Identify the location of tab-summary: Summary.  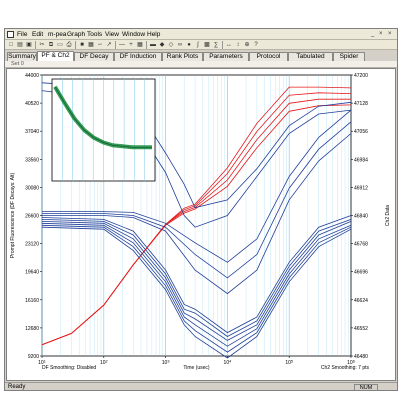
(22, 56).